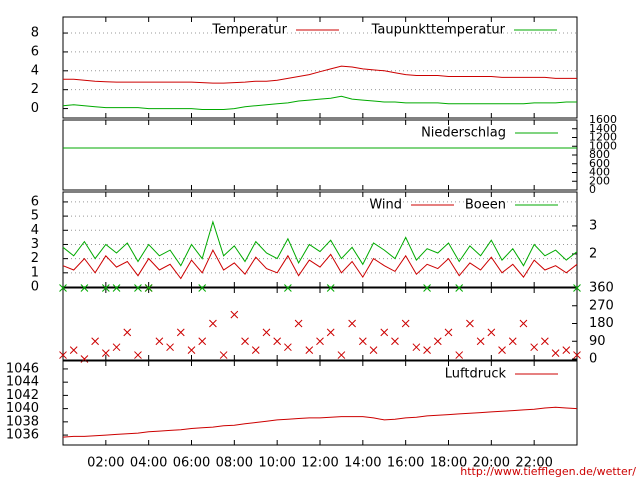  What do you see at coordinates (599, 172) in the screenshot?
I see `y-tick-label: 400` at bounding box center [599, 172].